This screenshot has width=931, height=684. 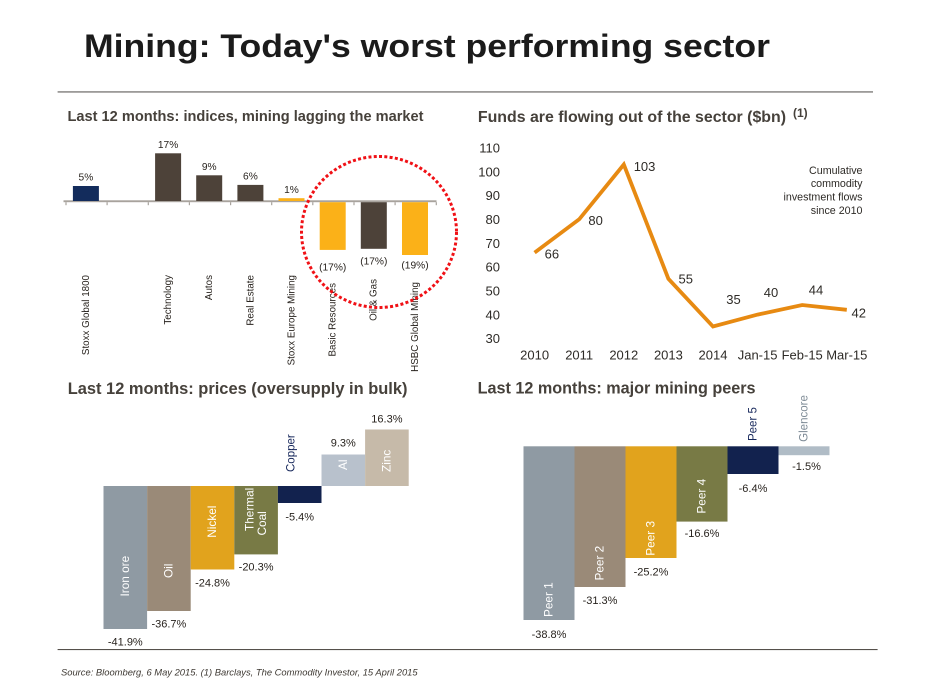 What do you see at coordinates (386, 461) in the screenshot?
I see `svg-text: Zinc` at bounding box center [386, 461].